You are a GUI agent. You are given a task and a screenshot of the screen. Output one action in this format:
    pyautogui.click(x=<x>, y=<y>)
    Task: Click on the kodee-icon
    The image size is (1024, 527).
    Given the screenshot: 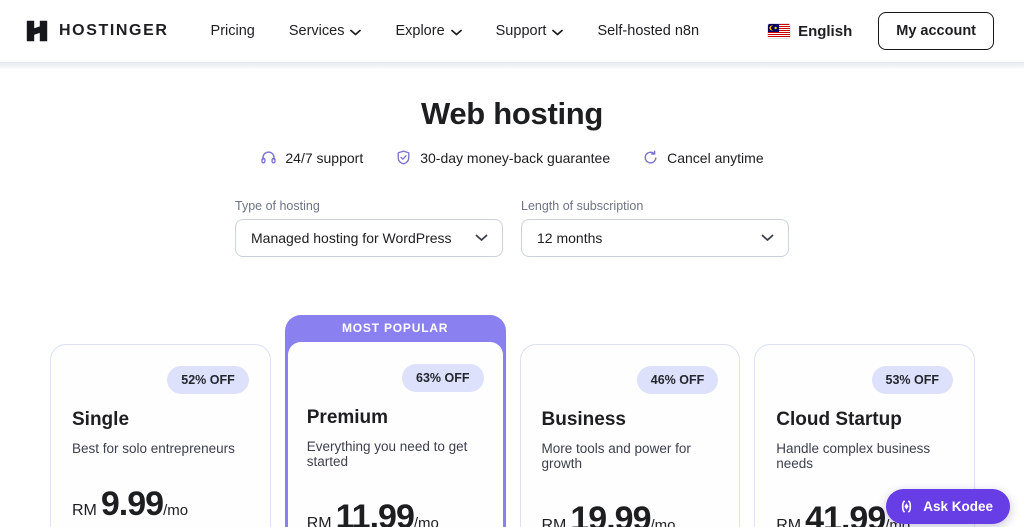 What is the action you would take?
    pyautogui.click(x=907, y=506)
    